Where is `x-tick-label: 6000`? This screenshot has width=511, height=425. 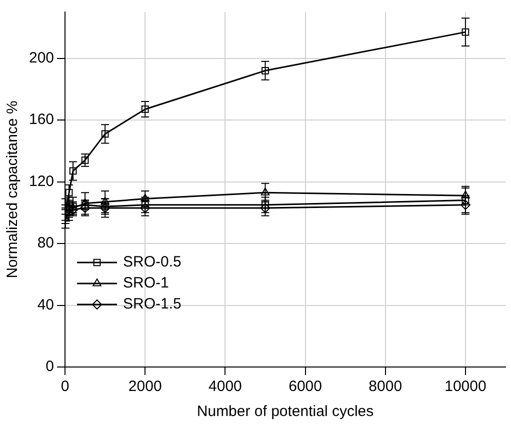 x-tick-label: 6000 is located at coordinates (305, 387).